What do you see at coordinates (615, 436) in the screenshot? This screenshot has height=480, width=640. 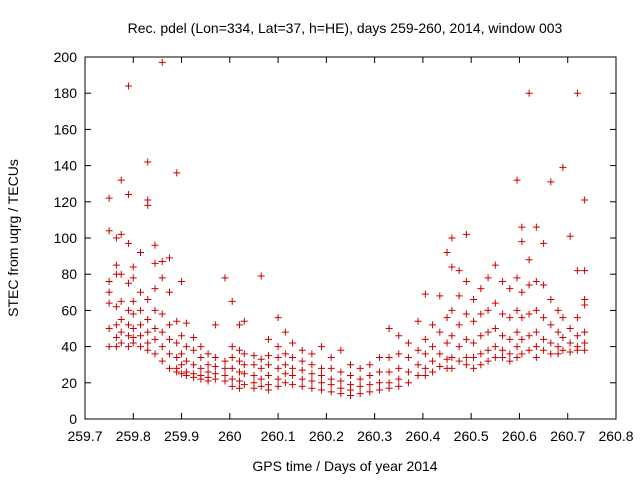 I see `x-tick-label: 260.8` at bounding box center [615, 436].